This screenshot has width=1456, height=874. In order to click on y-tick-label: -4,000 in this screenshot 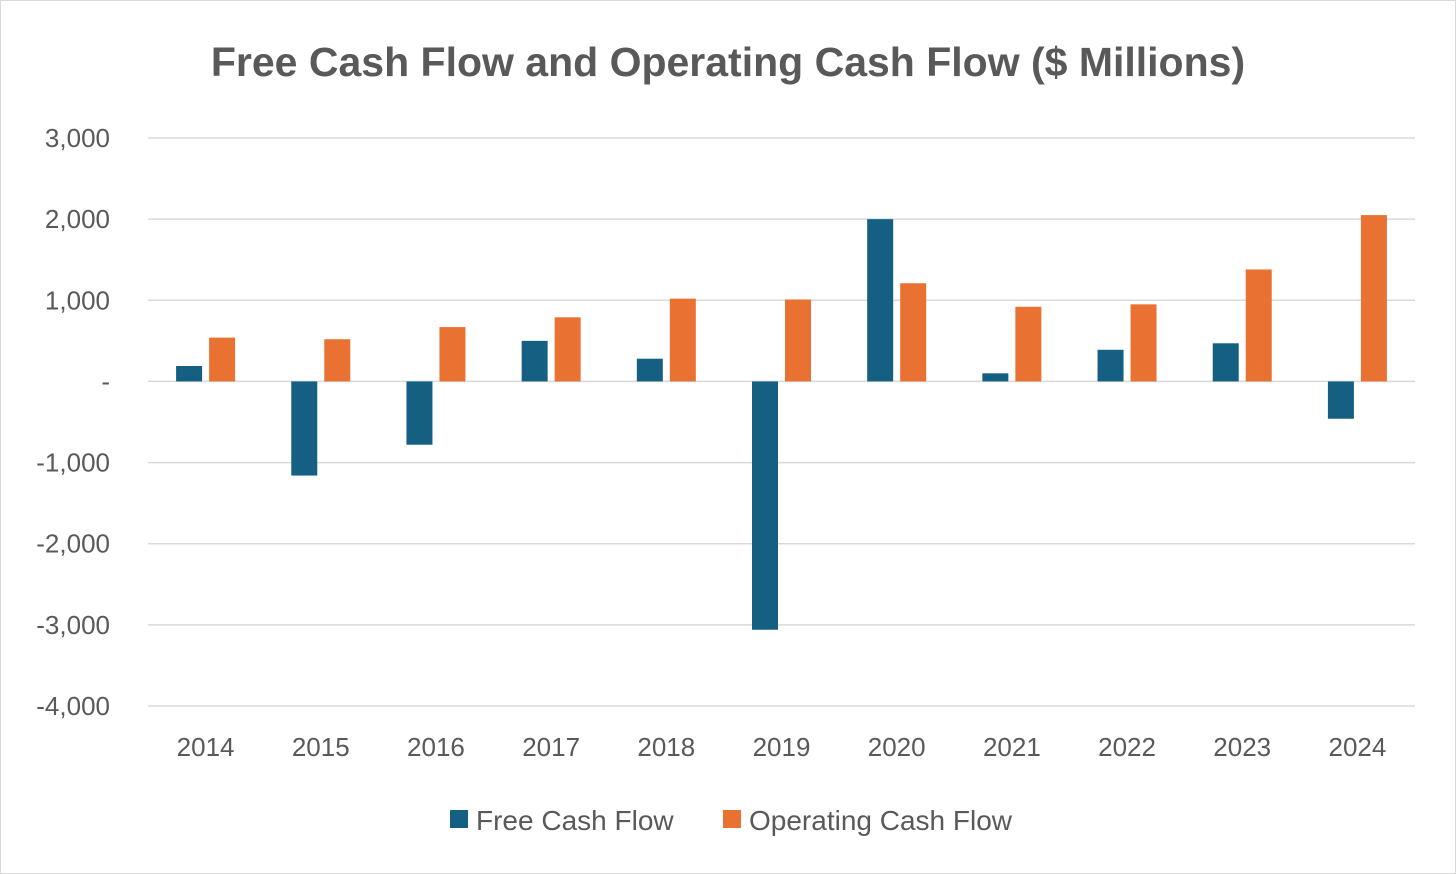, I will do `click(73, 706)`.